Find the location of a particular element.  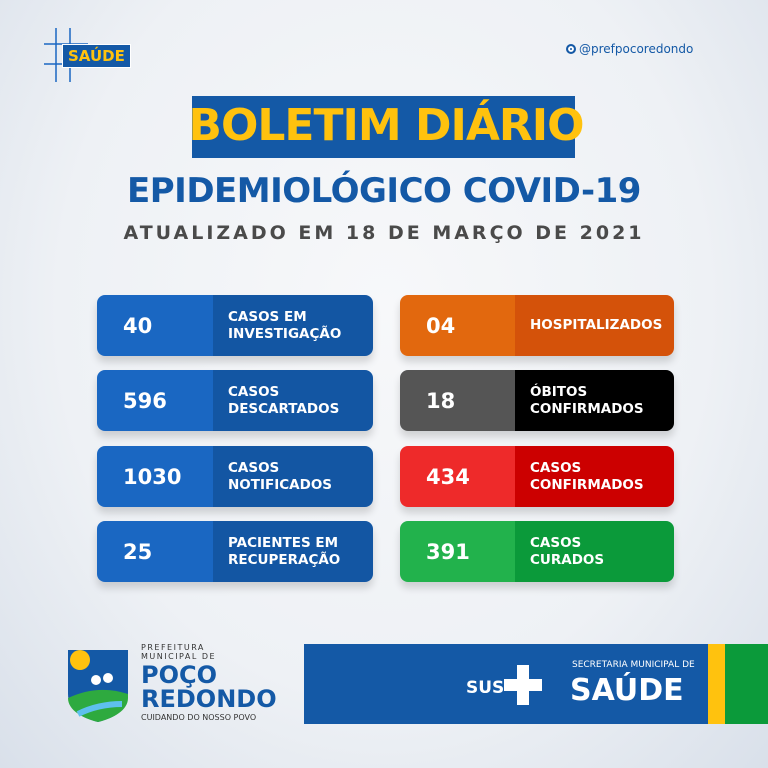

page-title: BOLETIM DIÁRIO is located at coordinates (386, 125).